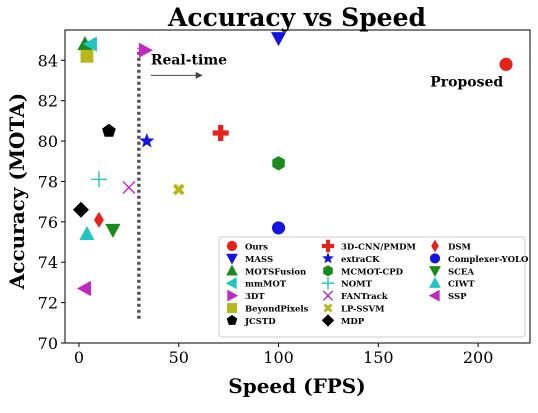  I want to click on x-tick-label: 150, so click(378, 357).